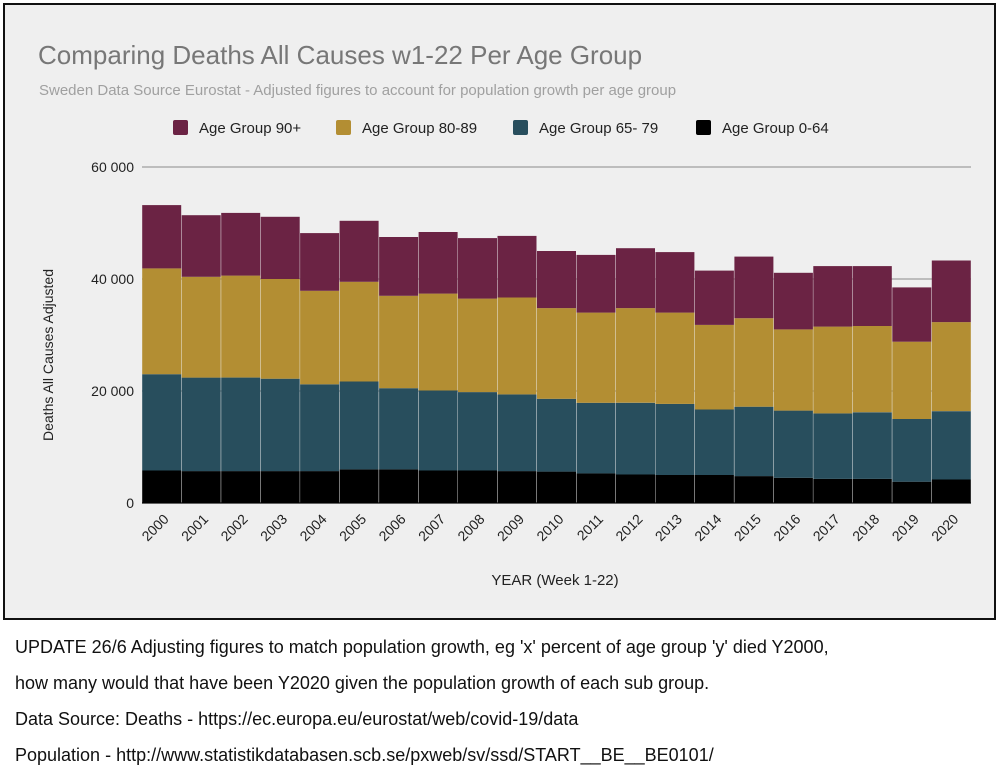  Describe the element at coordinates (668, 527) in the screenshot. I see `x-tick-label: 2013` at that location.